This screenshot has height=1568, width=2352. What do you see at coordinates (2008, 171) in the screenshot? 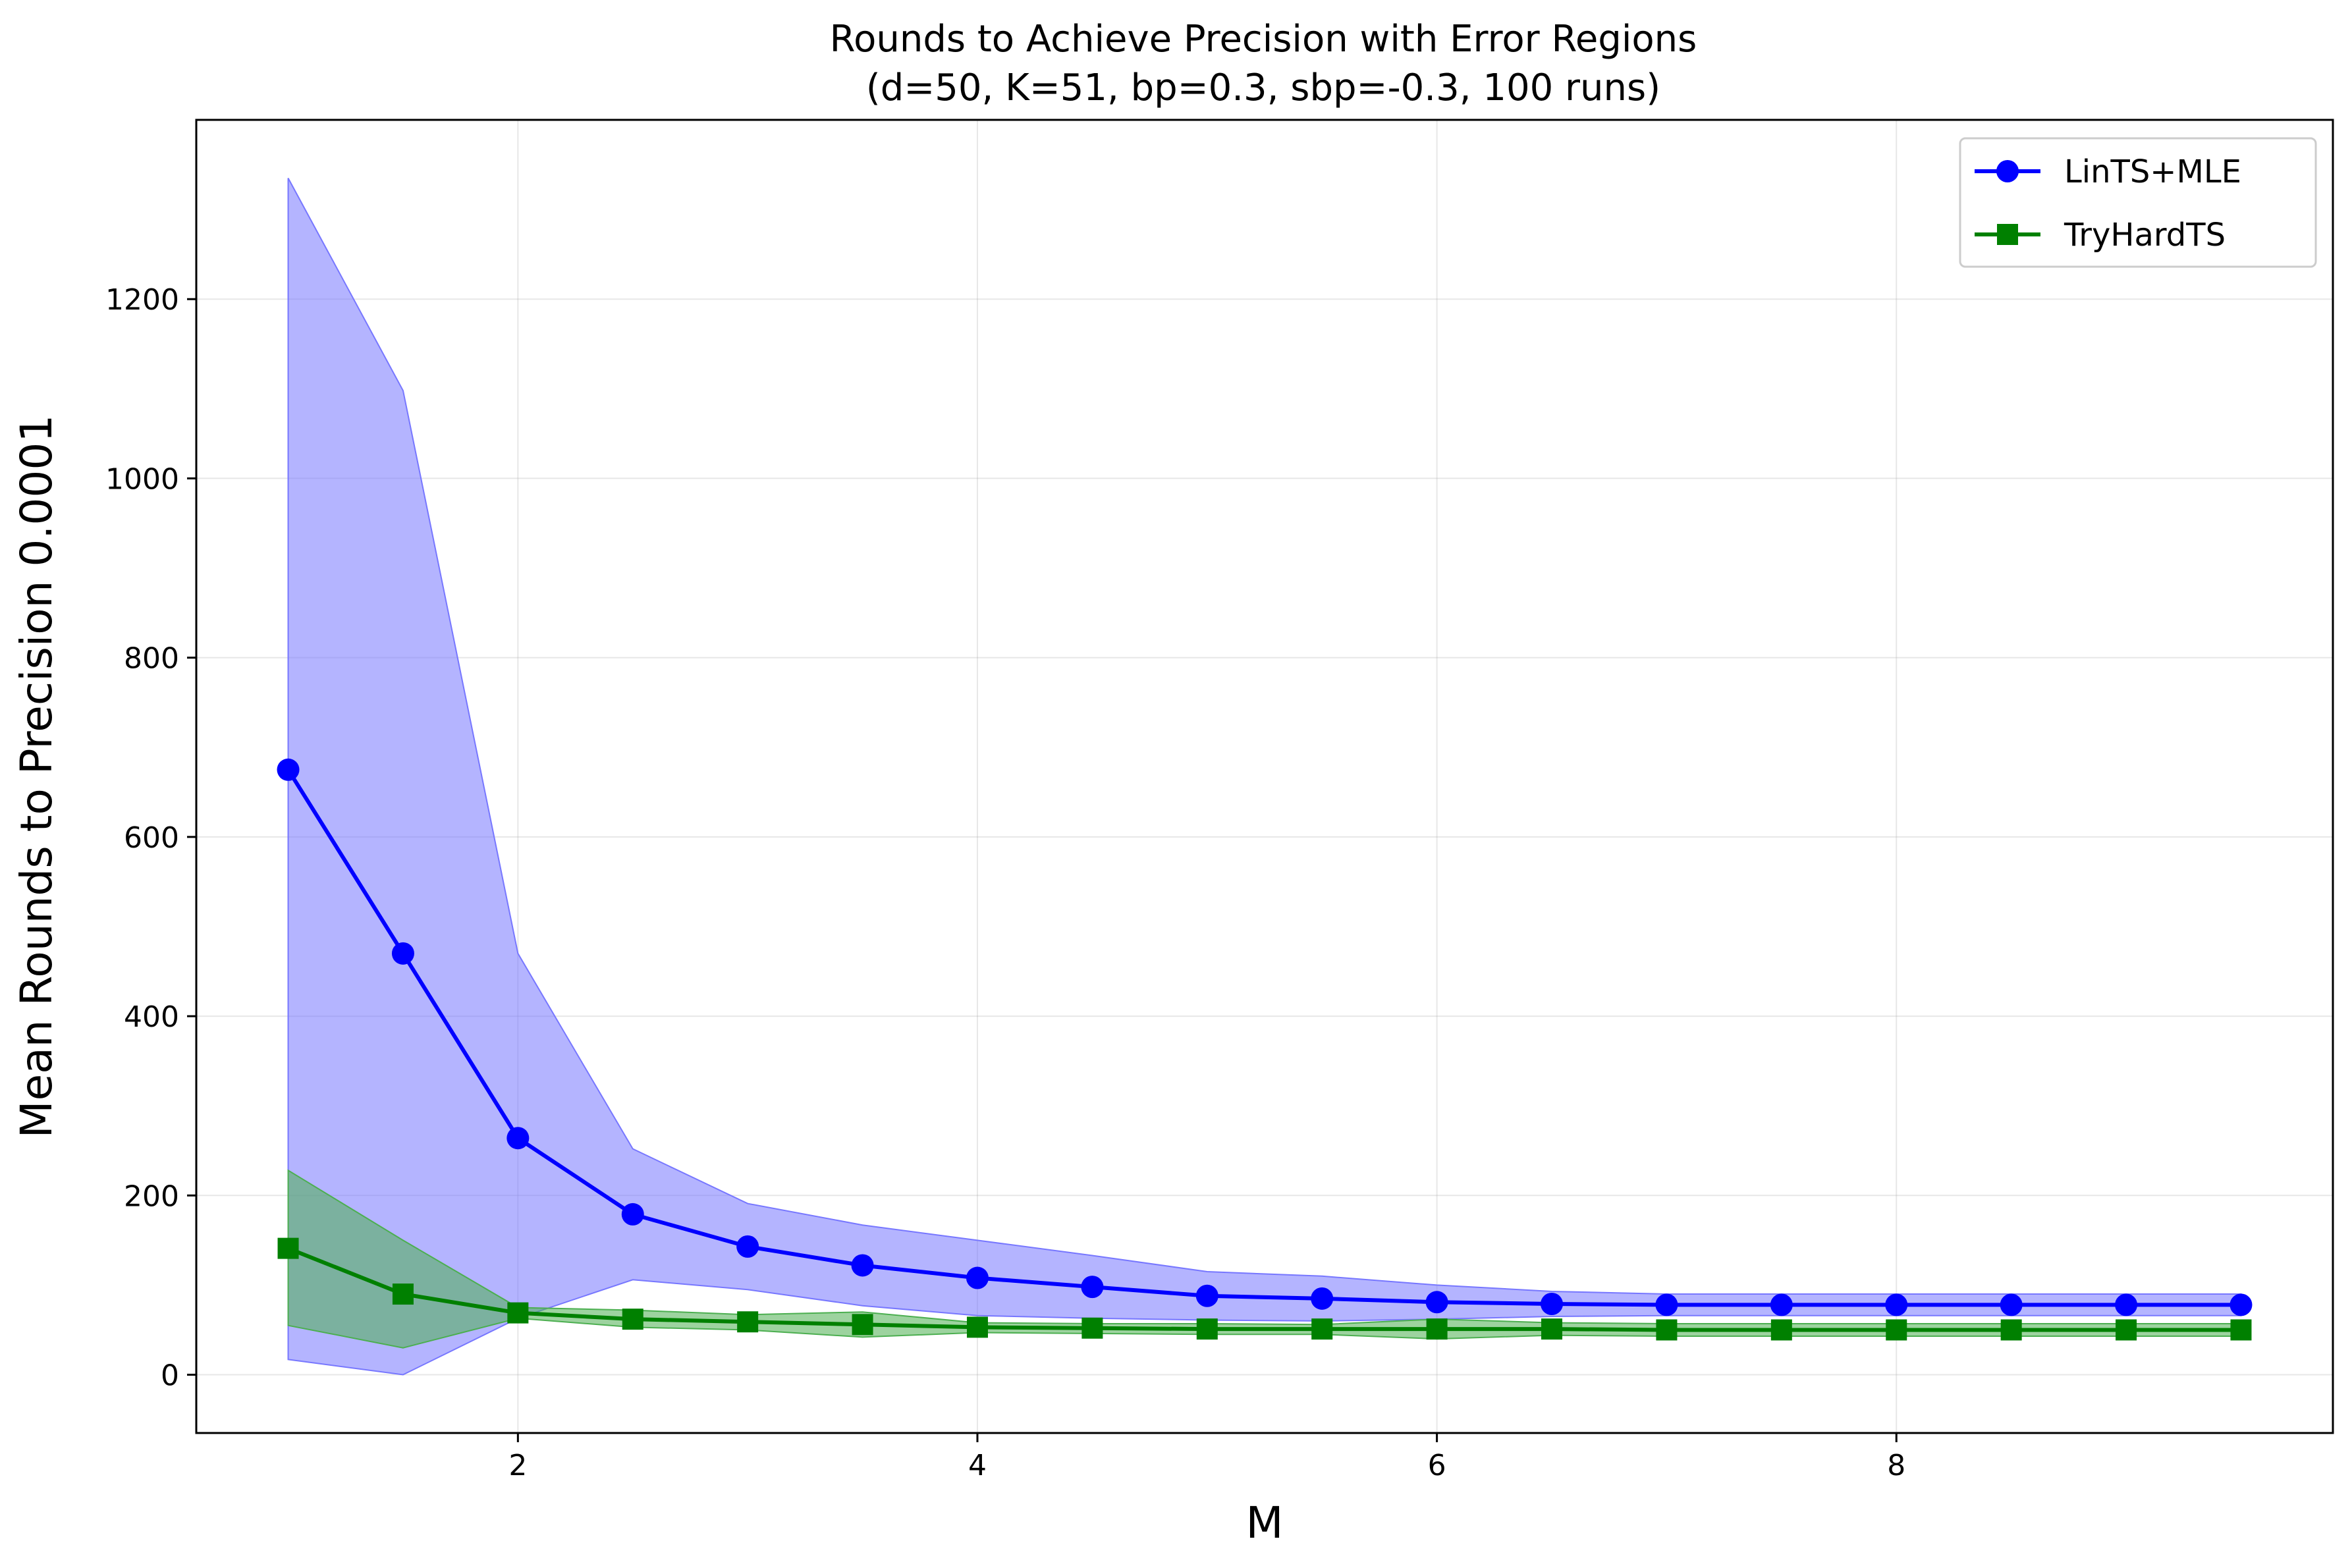
I see `lints-mle-legend-marker` at bounding box center [2008, 171].